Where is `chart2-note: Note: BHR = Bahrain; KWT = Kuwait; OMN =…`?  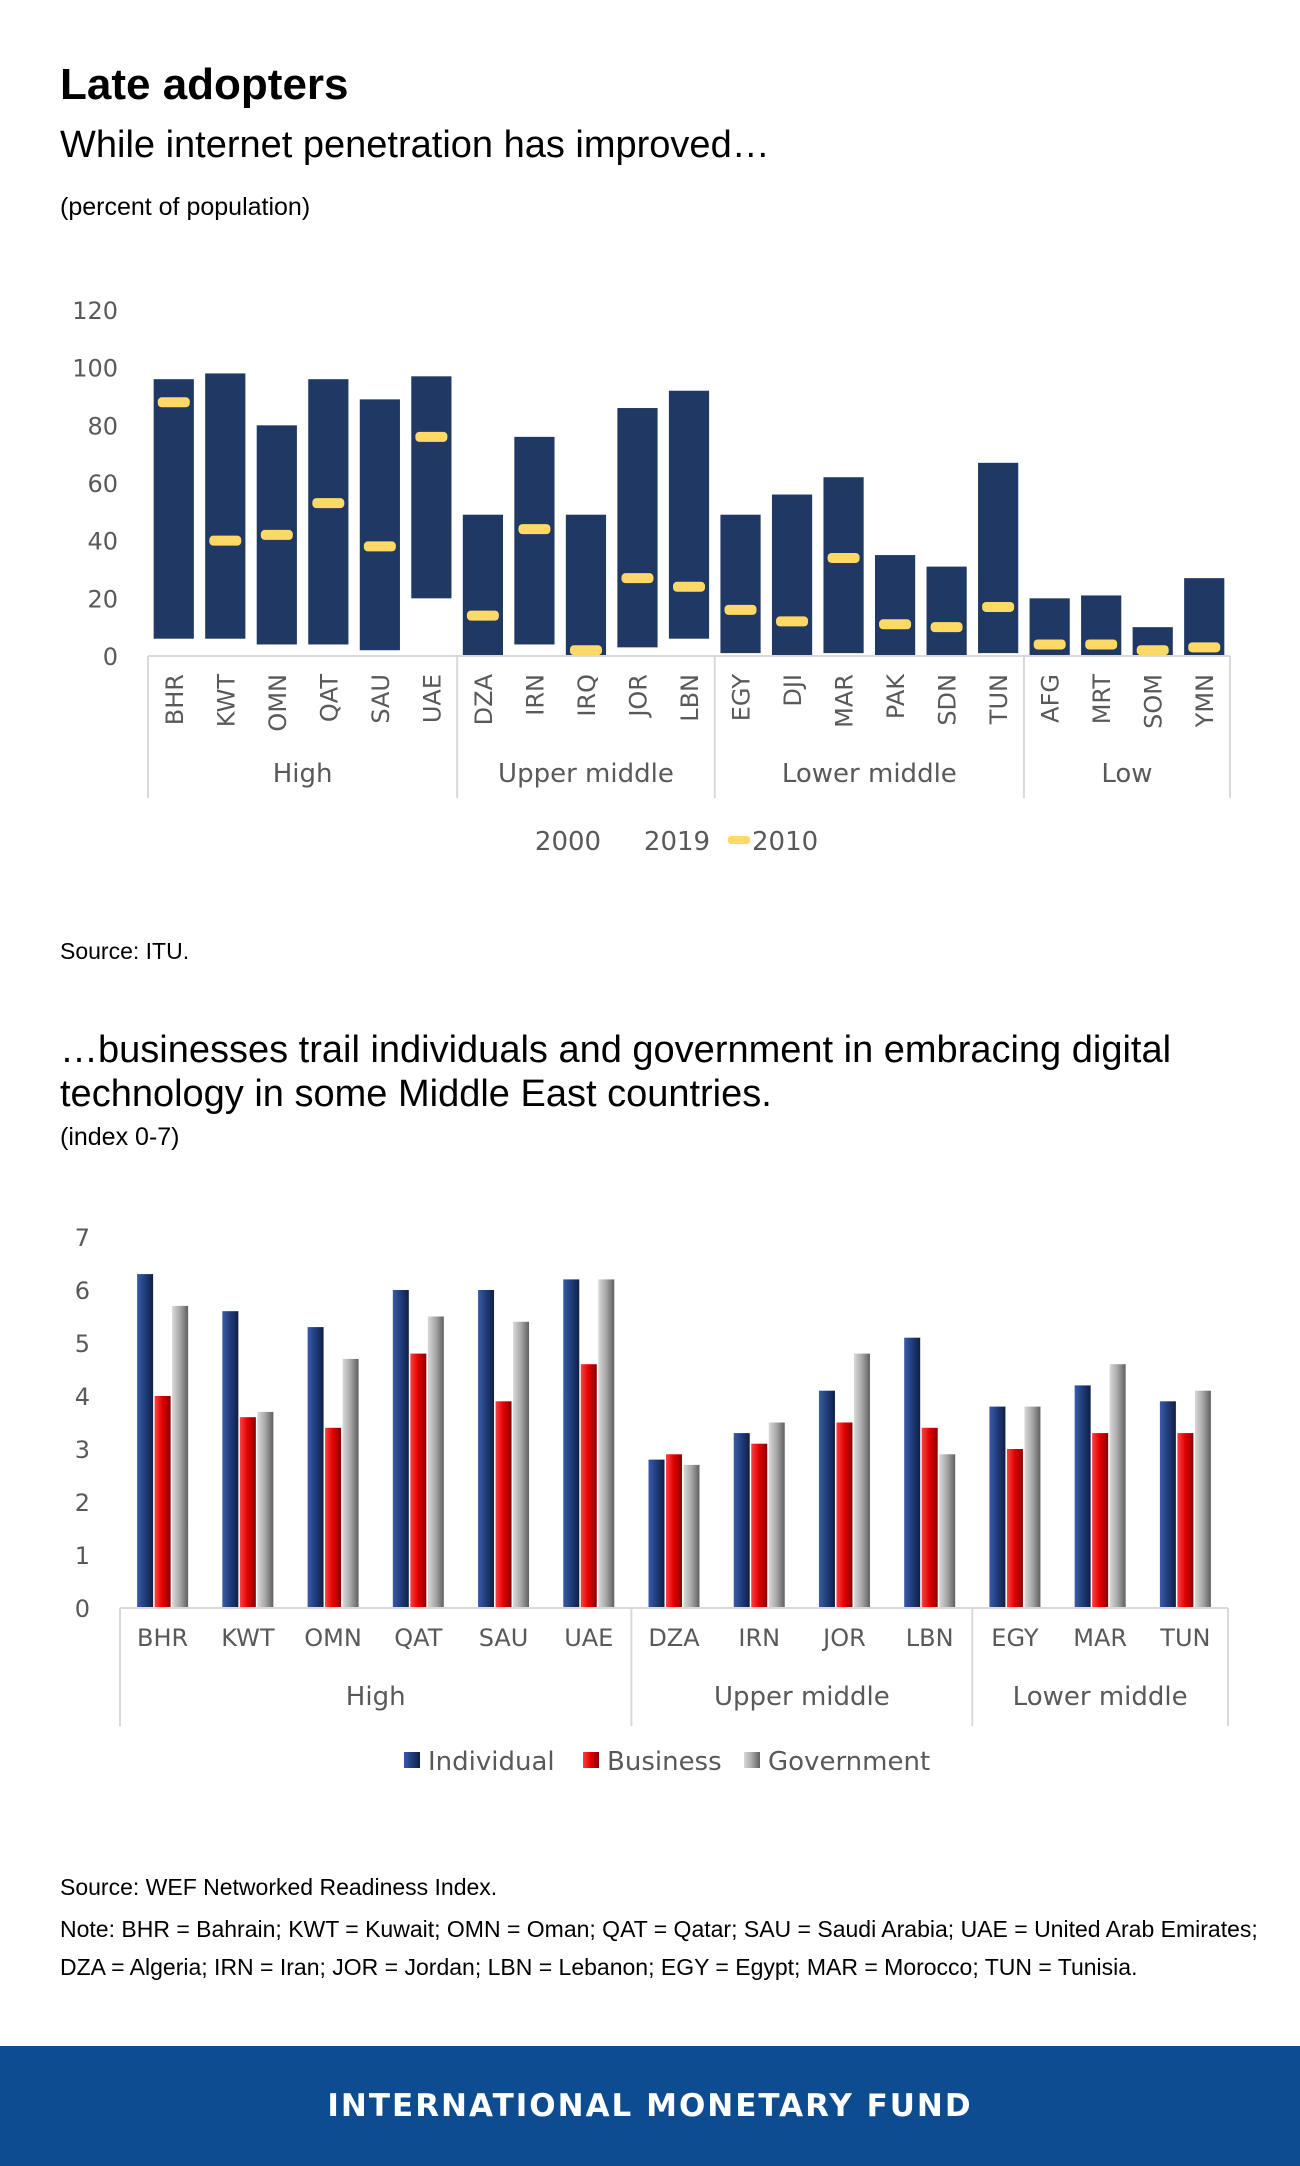 chart2-note: Note: BHR = Bahrain; KWT = Kuwait; OMN =… is located at coordinates (659, 1948).